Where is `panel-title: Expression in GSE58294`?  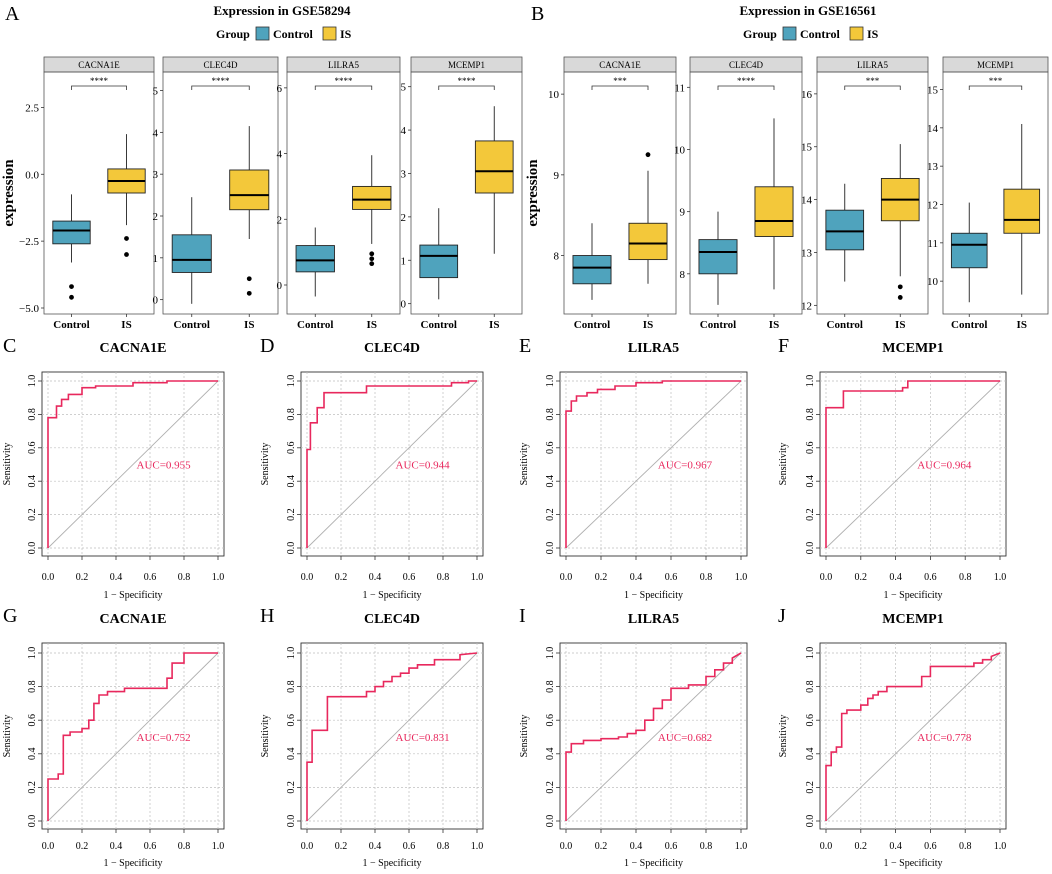
panel-title: Expression in GSE58294 is located at coordinates (282, 10).